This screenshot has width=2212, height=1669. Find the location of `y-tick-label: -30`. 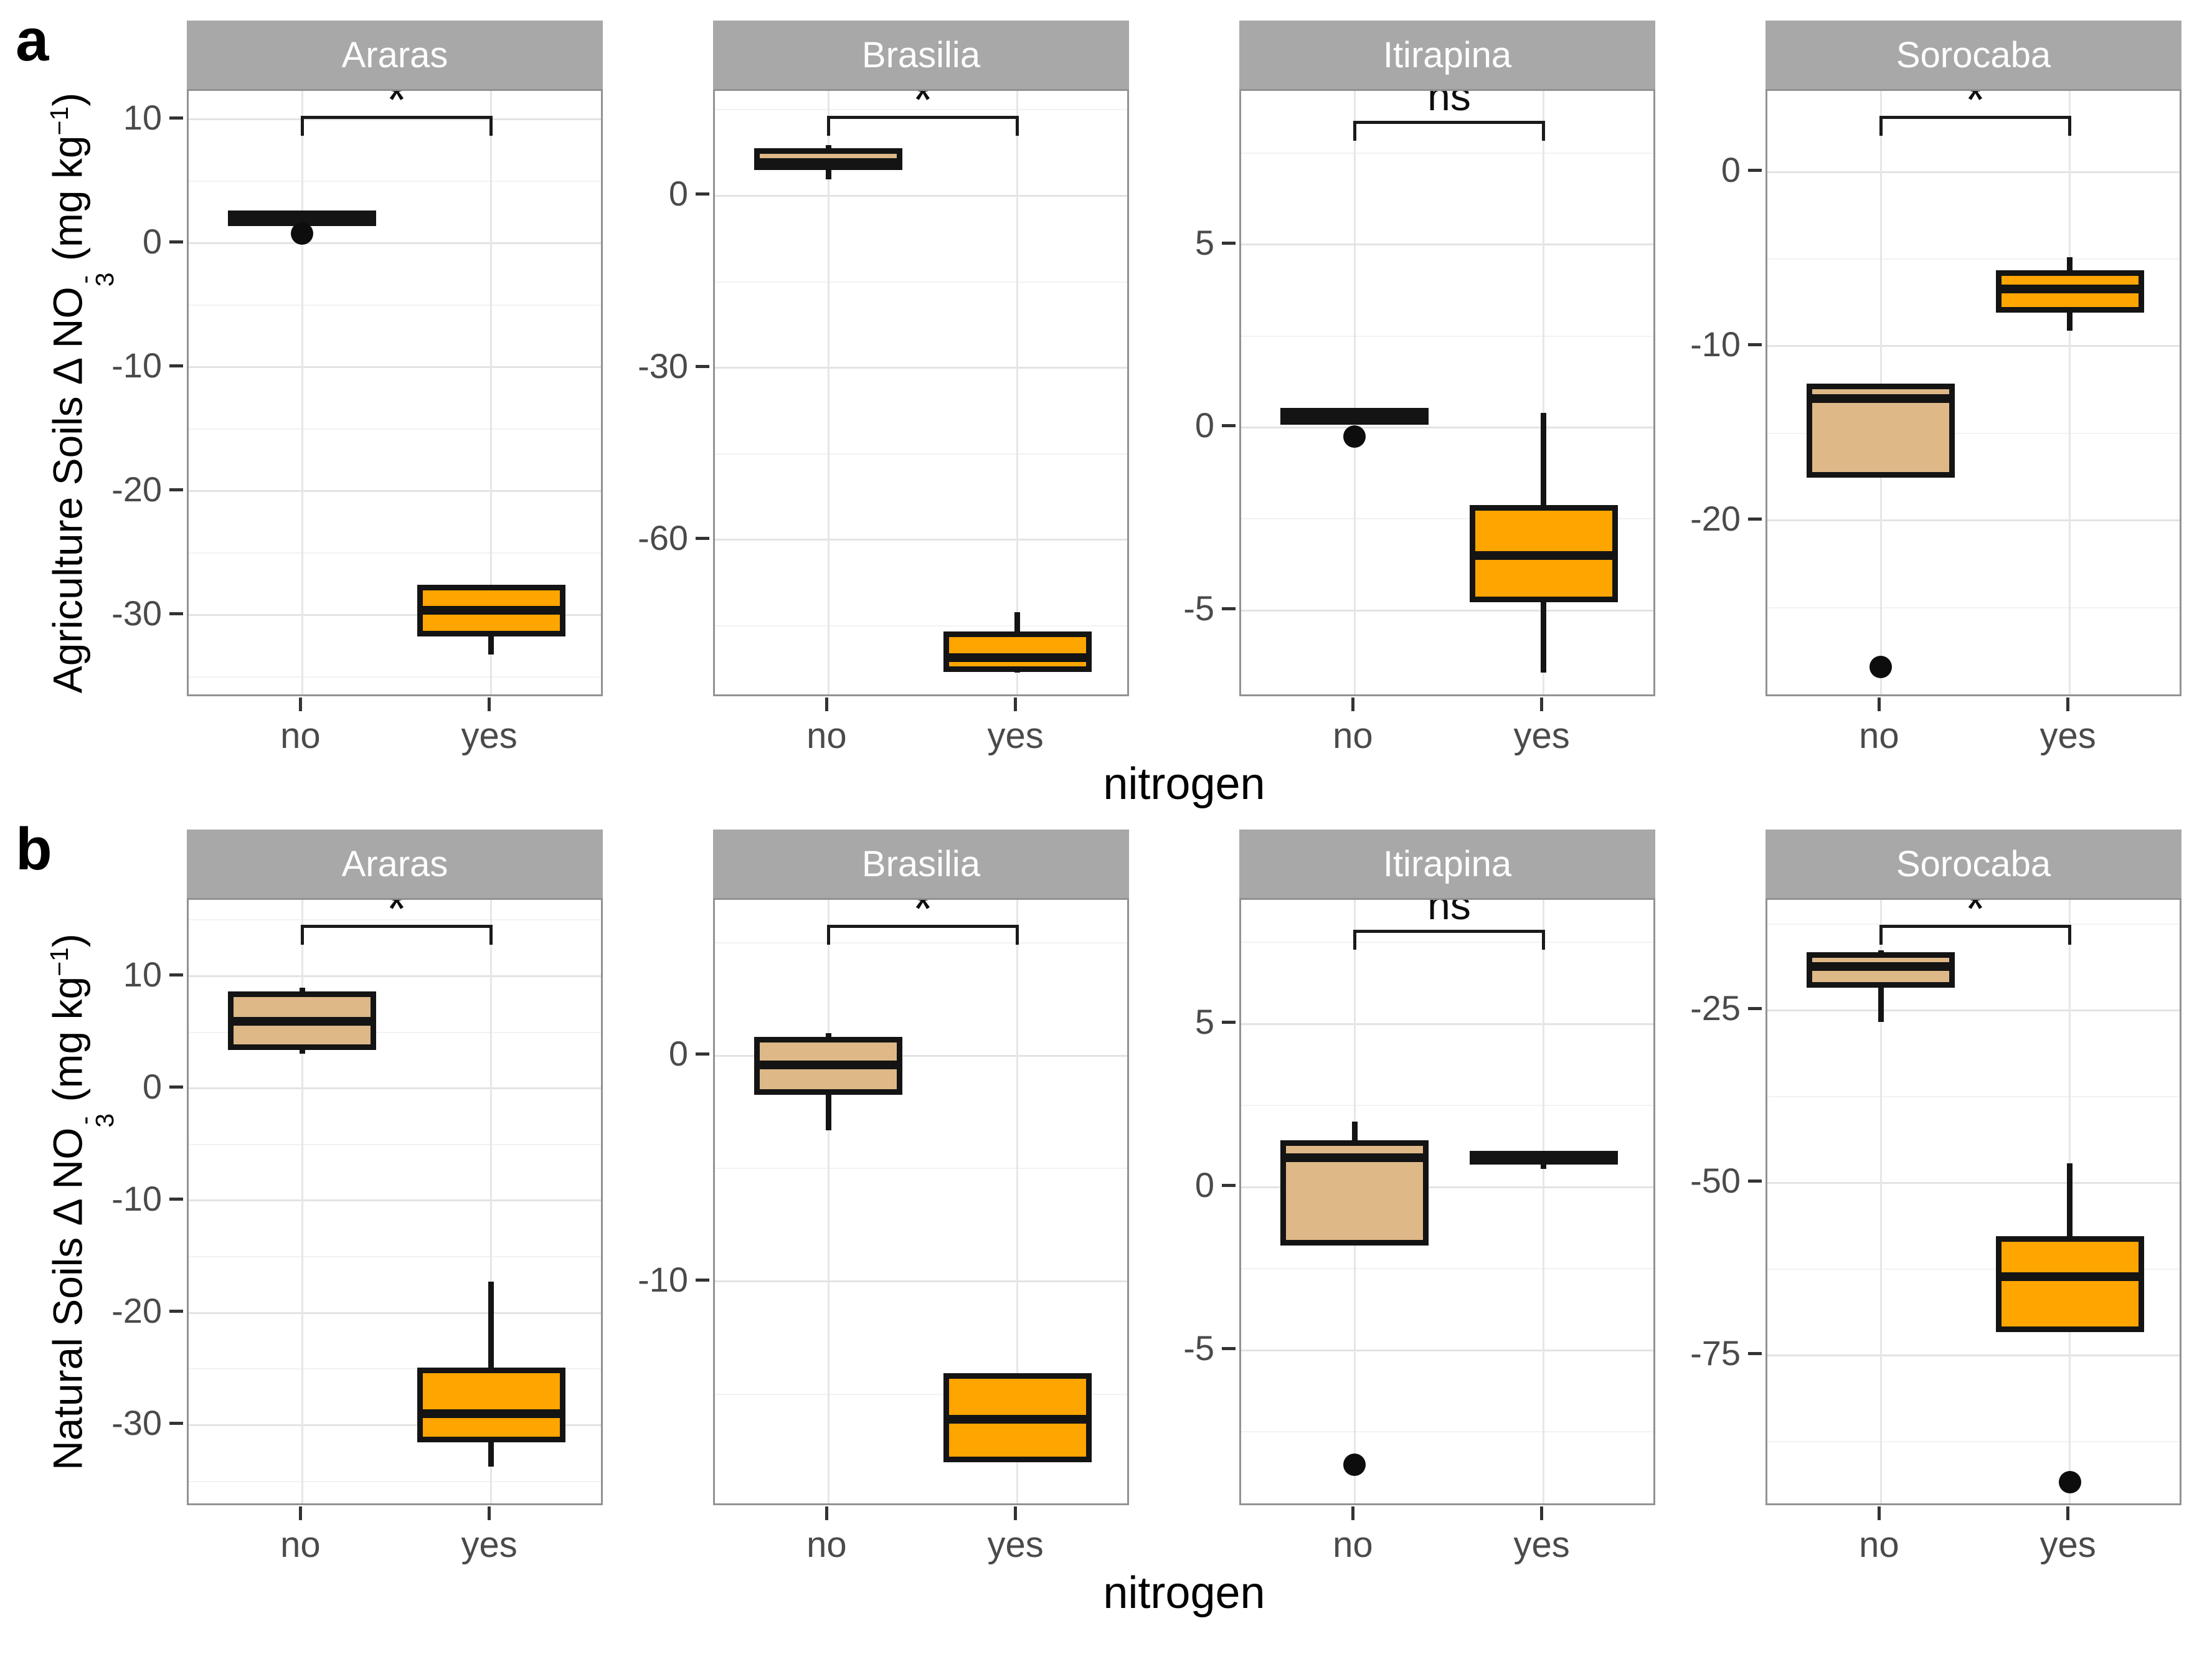

y-tick-label: -30 is located at coordinates (137, 613).